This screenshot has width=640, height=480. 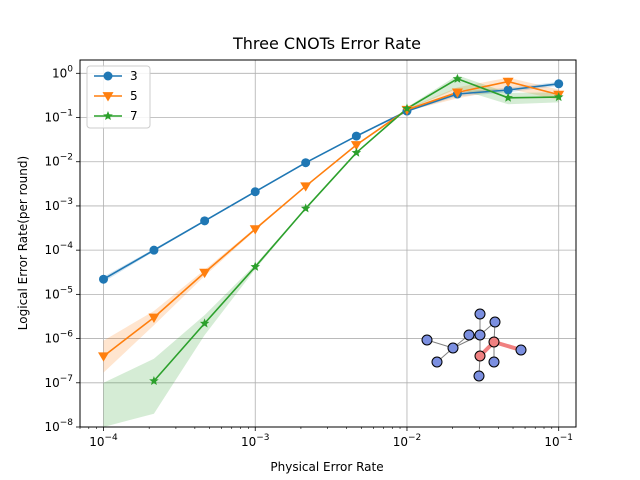 I want to click on y-tick-label: 10⁻⁷, so click(x=58, y=382).